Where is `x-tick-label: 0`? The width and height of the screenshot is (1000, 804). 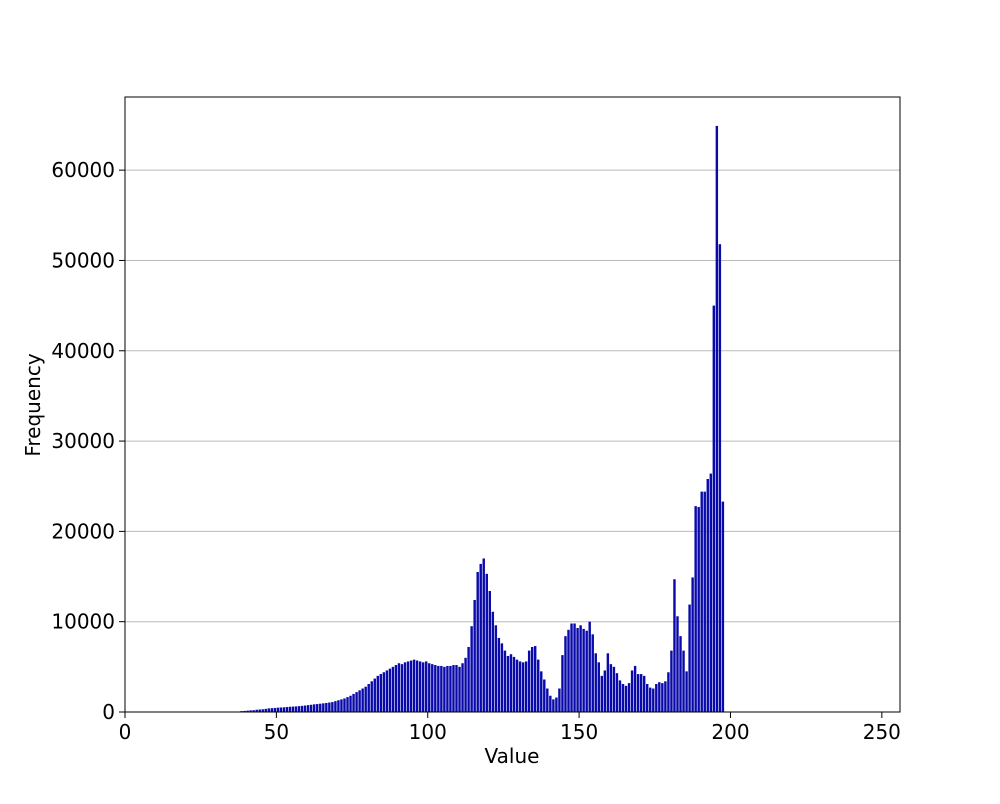 x-tick-label: 0 is located at coordinates (125, 732).